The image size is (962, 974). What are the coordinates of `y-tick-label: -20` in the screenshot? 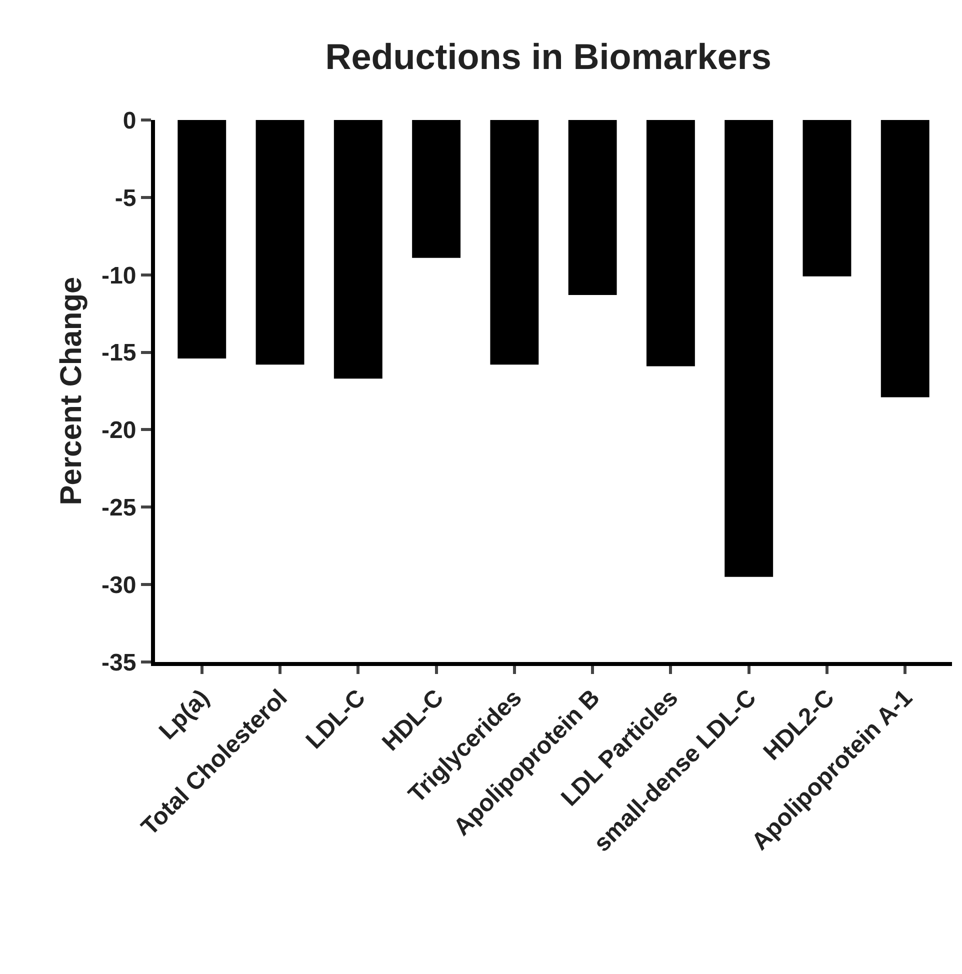 It's located at (119, 430).